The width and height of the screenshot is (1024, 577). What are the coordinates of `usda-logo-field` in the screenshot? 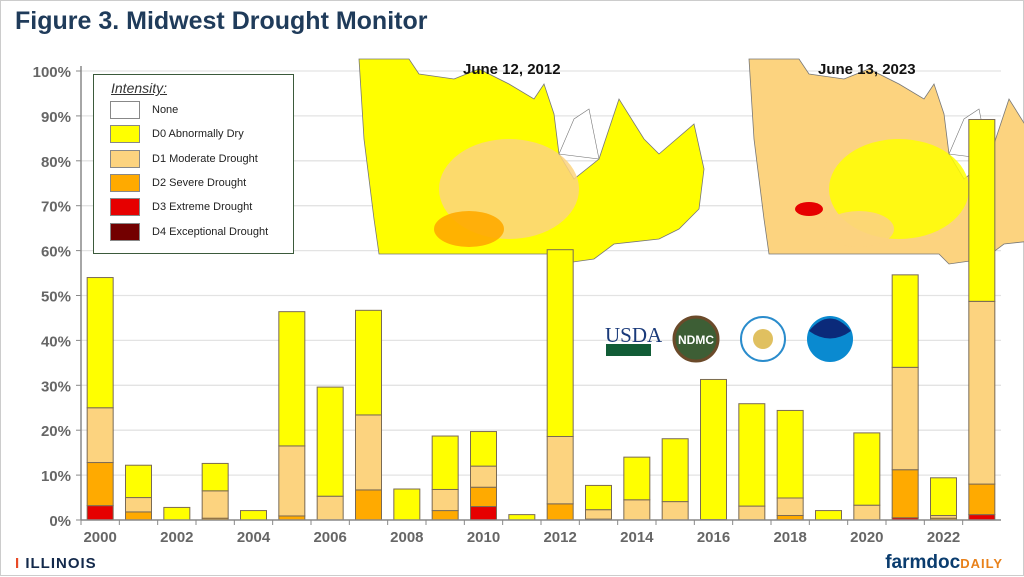 It's located at (628, 350).